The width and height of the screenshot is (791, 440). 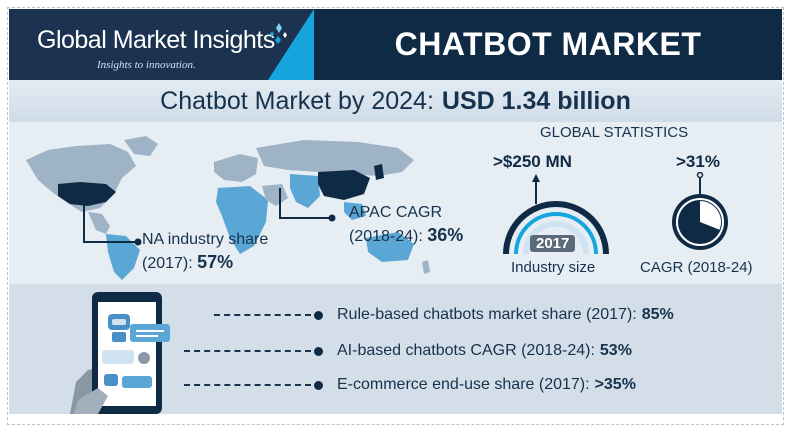 What do you see at coordinates (205, 239) in the screenshot?
I see `na-callout-line1: NA industry share` at bounding box center [205, 239].